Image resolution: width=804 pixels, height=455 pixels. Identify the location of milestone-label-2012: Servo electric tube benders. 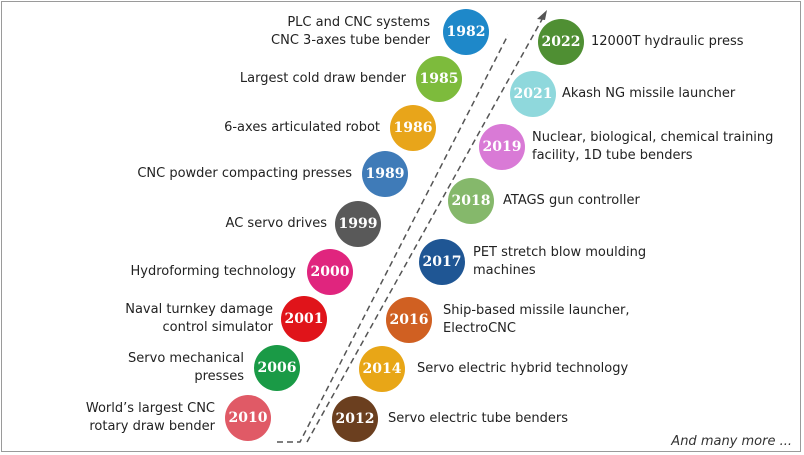
(478, 419).